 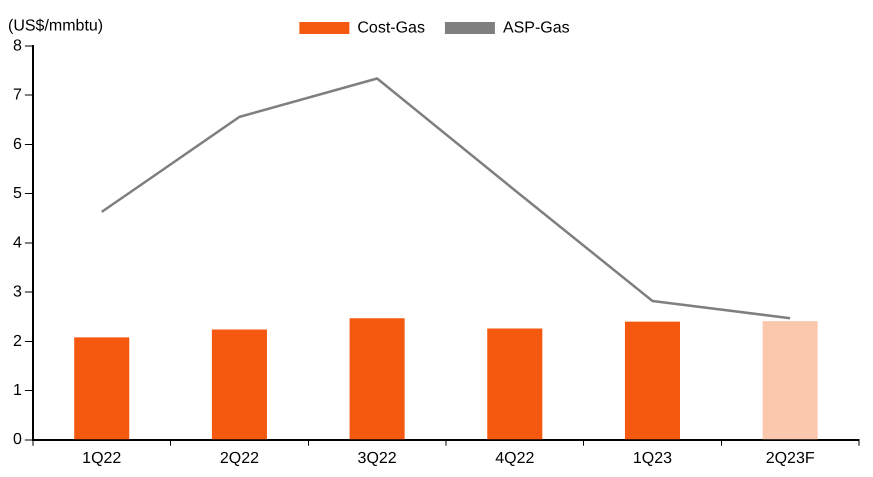 I want to click on x-tick-label: 1Q22, so click(x=102, y=458).